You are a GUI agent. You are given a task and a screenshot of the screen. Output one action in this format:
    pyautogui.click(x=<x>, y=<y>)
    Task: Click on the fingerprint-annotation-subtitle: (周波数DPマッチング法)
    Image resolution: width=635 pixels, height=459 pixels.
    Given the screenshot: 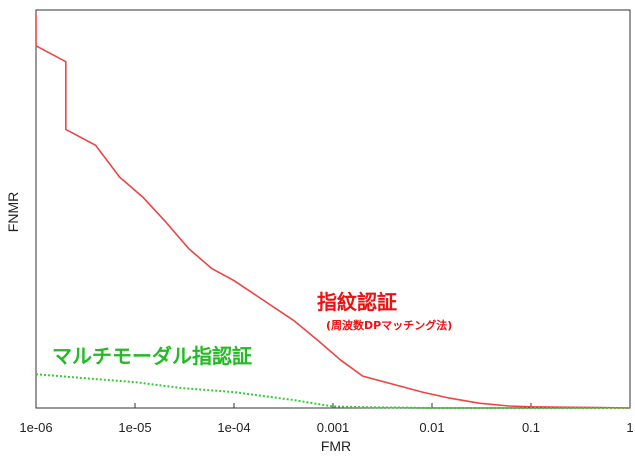 What is the action you would take?
    pyautogui.click(x=389, y=325)
    